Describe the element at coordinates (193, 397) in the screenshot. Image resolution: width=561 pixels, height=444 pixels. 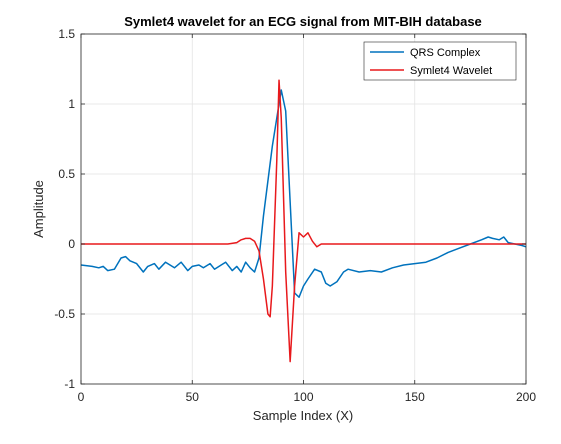
I see `x-tick-label: 50` at that location.